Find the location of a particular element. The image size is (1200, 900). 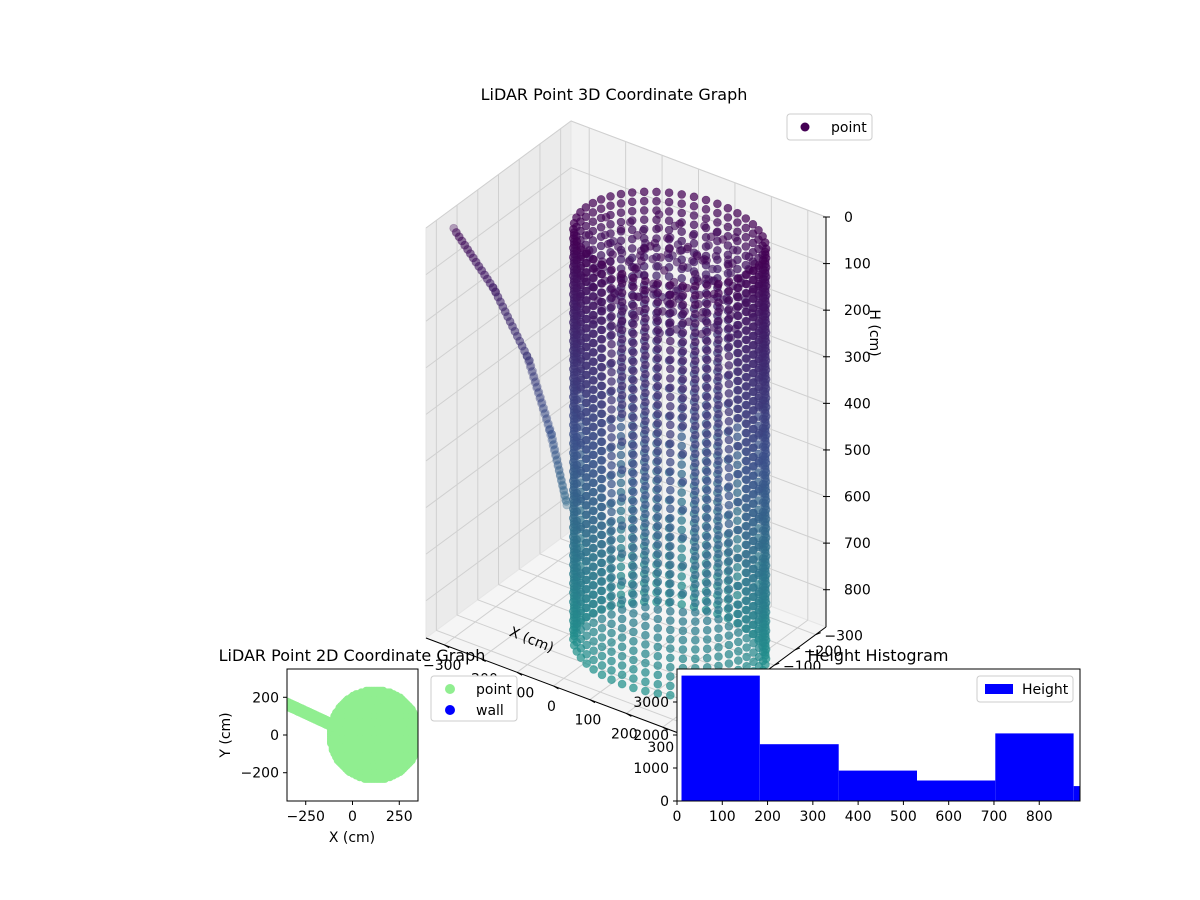

x-tick-label: 0 is located at coordinates (551, 707).